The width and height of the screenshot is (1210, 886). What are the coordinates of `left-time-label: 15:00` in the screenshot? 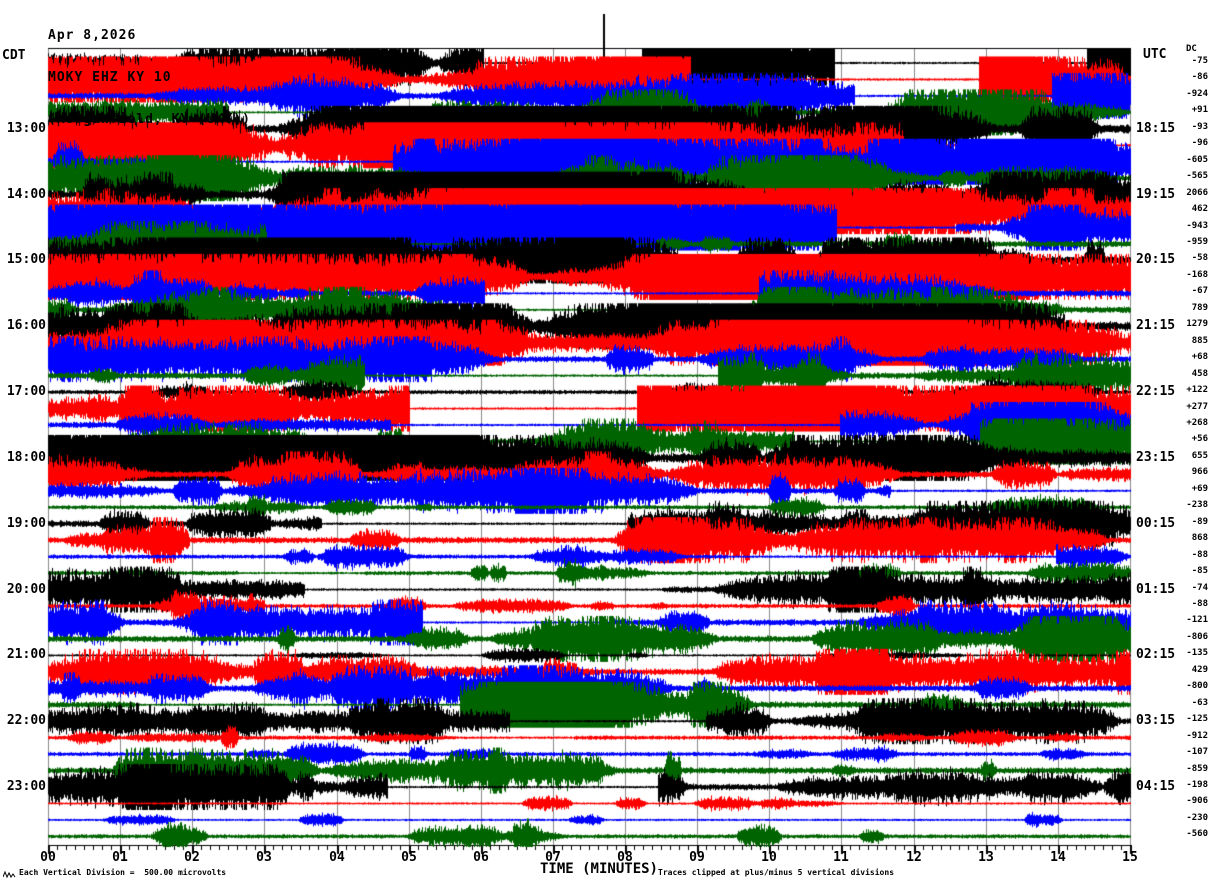 It's located at (26, 259).